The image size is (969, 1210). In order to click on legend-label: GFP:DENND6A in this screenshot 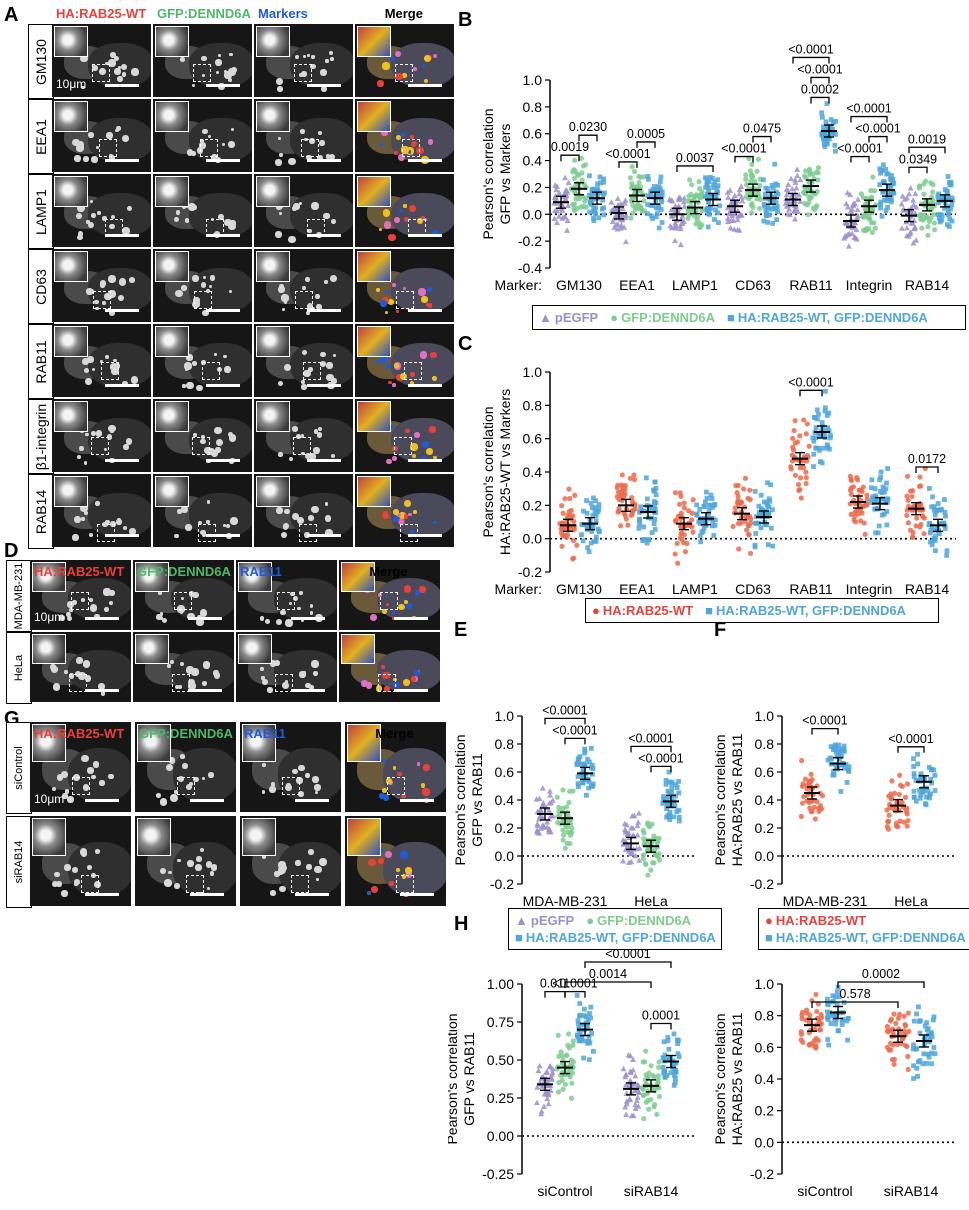, I will do `click(668, 317)`.